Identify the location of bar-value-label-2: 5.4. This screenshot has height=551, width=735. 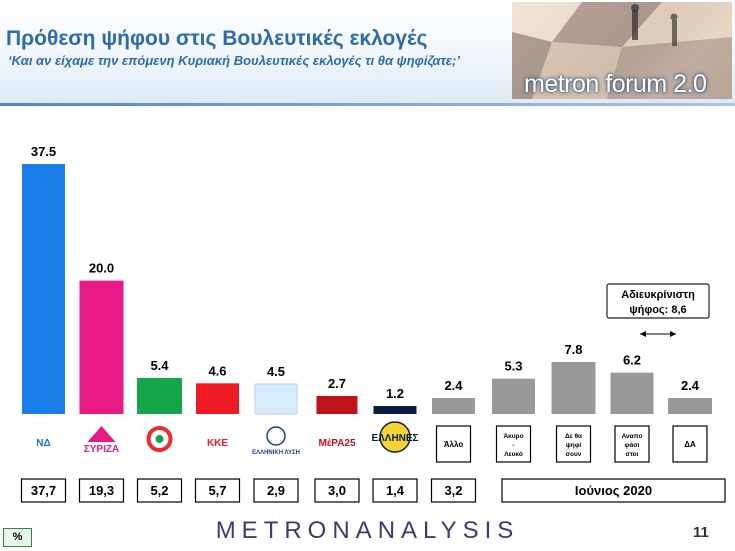
(159, 365).